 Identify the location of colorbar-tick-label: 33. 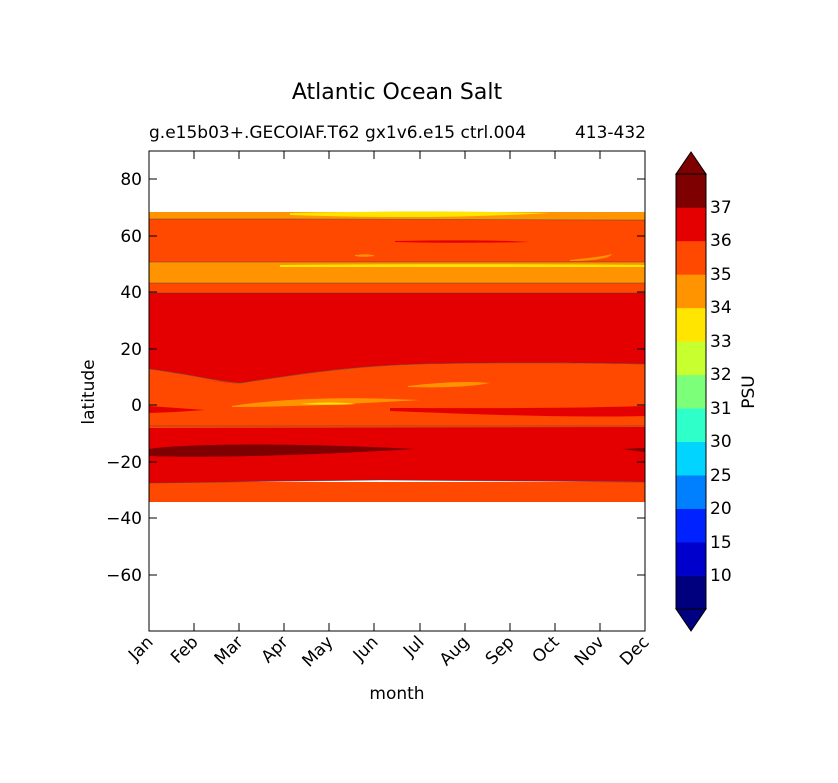
(721, 342).